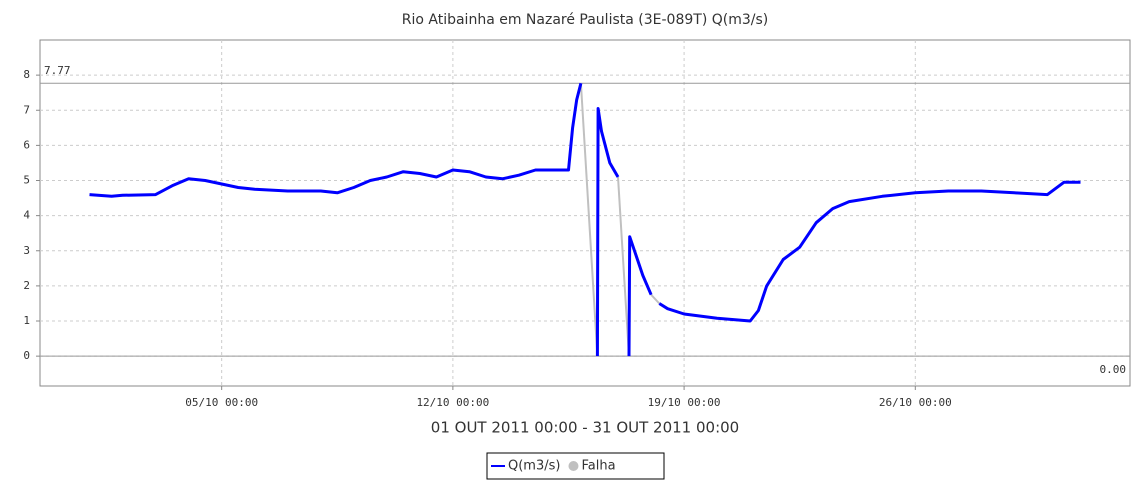 The width and height of the screenshot is (1133, 485). I want to click on y-tick-label: 1, so click(26, 320).